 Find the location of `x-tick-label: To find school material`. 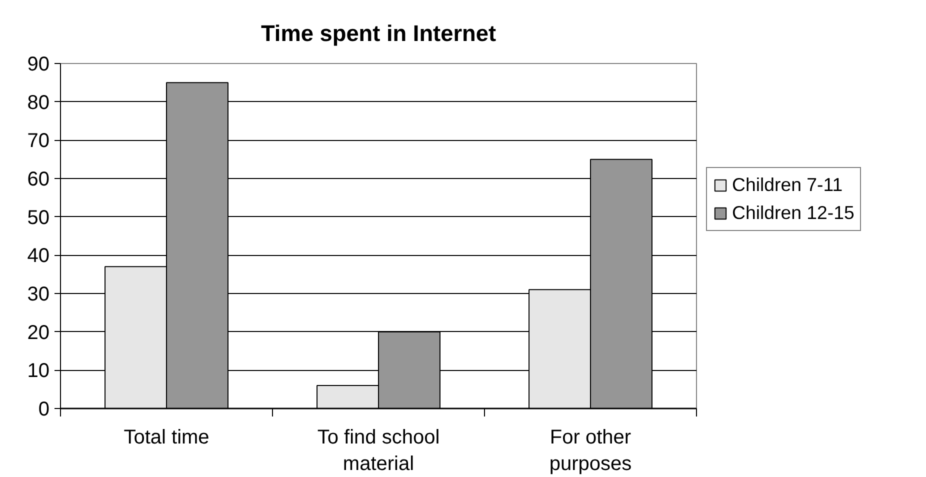

x-tick-label: To find school material is located at coordinates (378, 450).